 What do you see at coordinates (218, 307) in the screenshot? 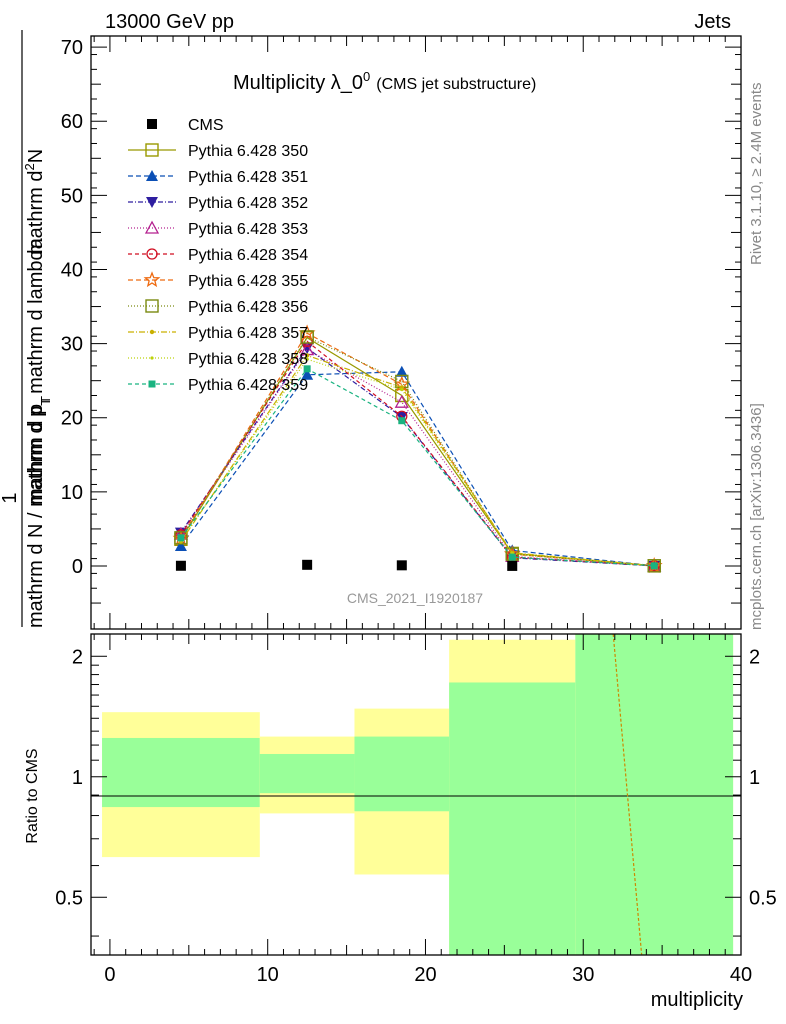
I see `legend-entry-356: Pythia 6.428 356` at bounding box center [218, 307].